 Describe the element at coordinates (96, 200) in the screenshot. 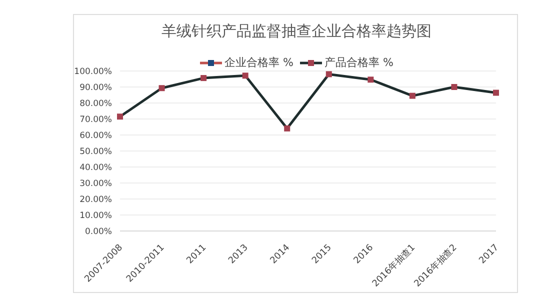

I see `y-tick-label: 20.00%` at that location.